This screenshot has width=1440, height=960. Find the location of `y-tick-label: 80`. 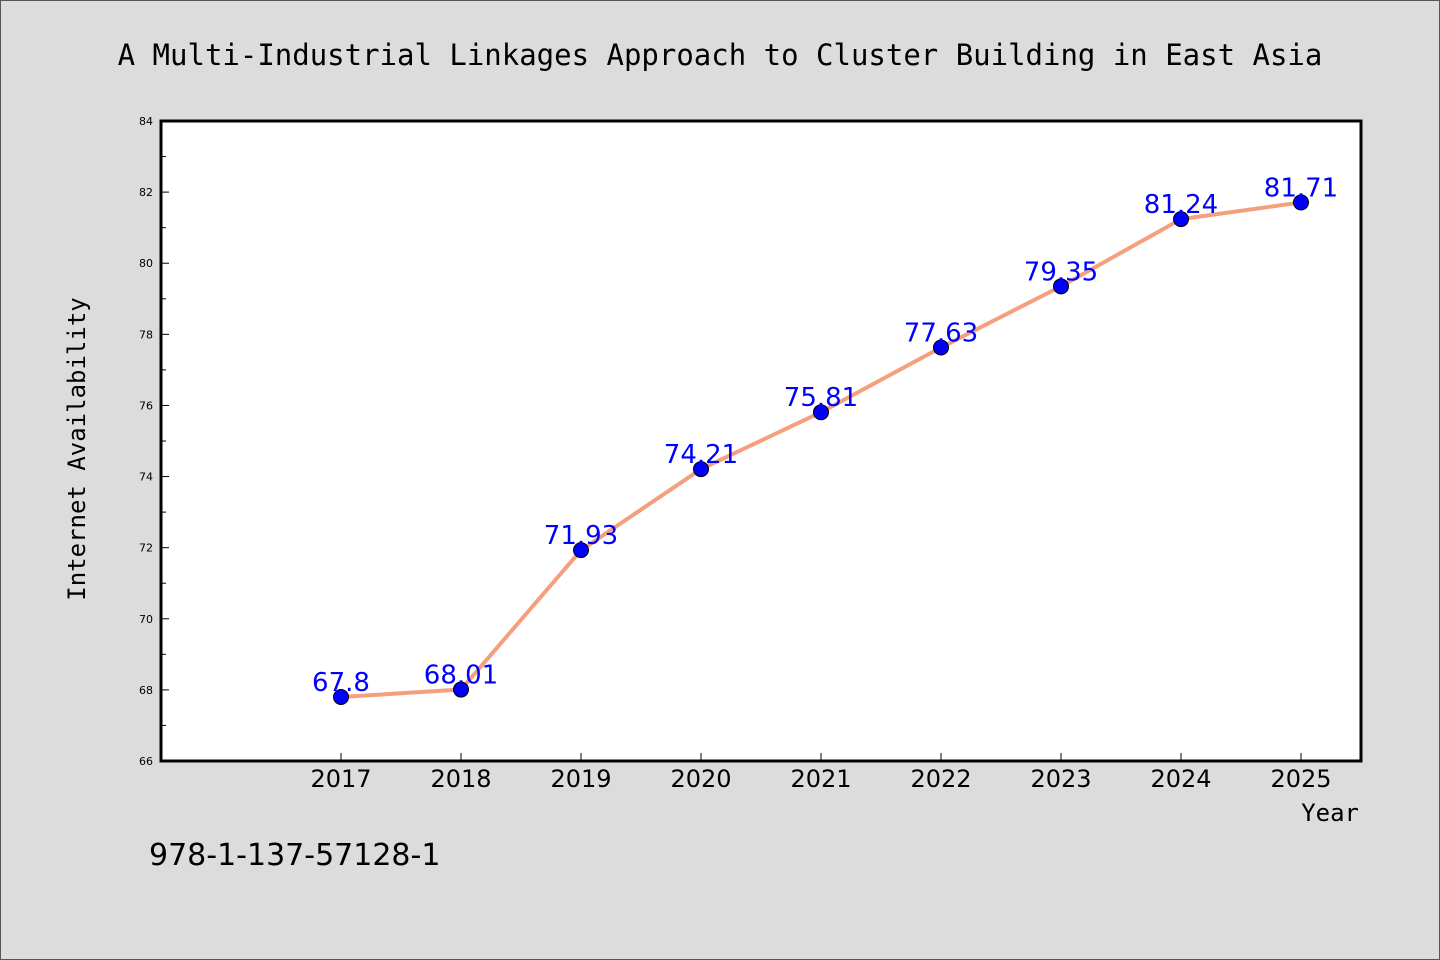

y-tick-label: 80 is located at coordinates (146, 263).